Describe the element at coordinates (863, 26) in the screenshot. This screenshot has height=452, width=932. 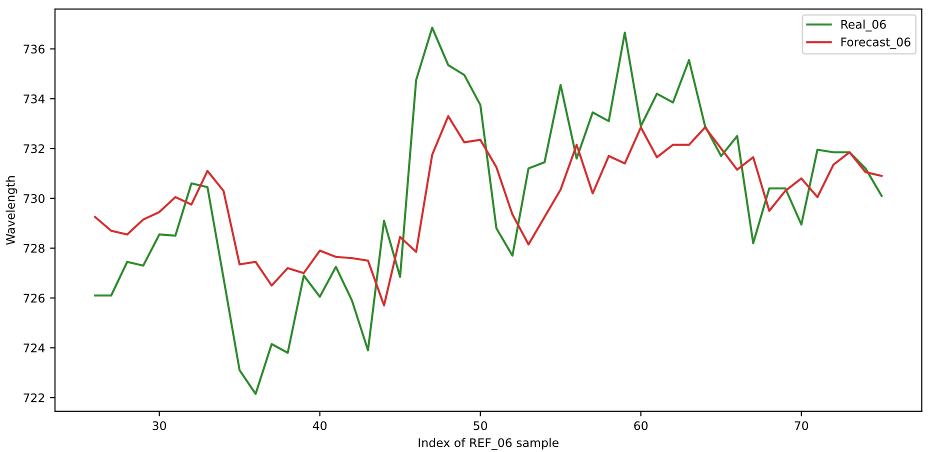
I see `legend-label: Real_06` at that location.